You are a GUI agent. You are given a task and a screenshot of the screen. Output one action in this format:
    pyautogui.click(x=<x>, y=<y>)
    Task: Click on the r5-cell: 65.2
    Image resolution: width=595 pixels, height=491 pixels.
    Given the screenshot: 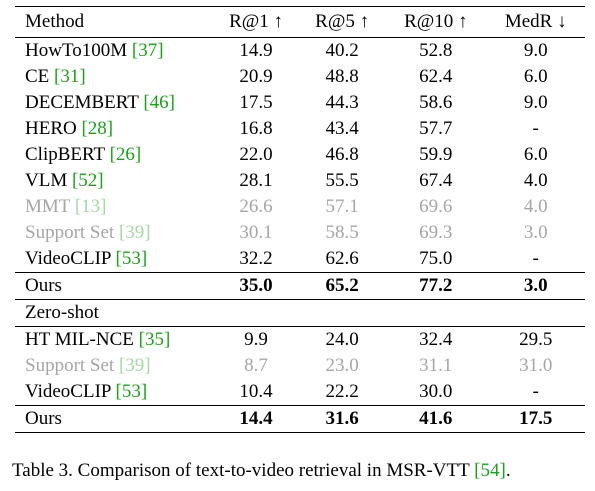 What is the action you would take?
    pyautogui.click(x=342, y=286)
    